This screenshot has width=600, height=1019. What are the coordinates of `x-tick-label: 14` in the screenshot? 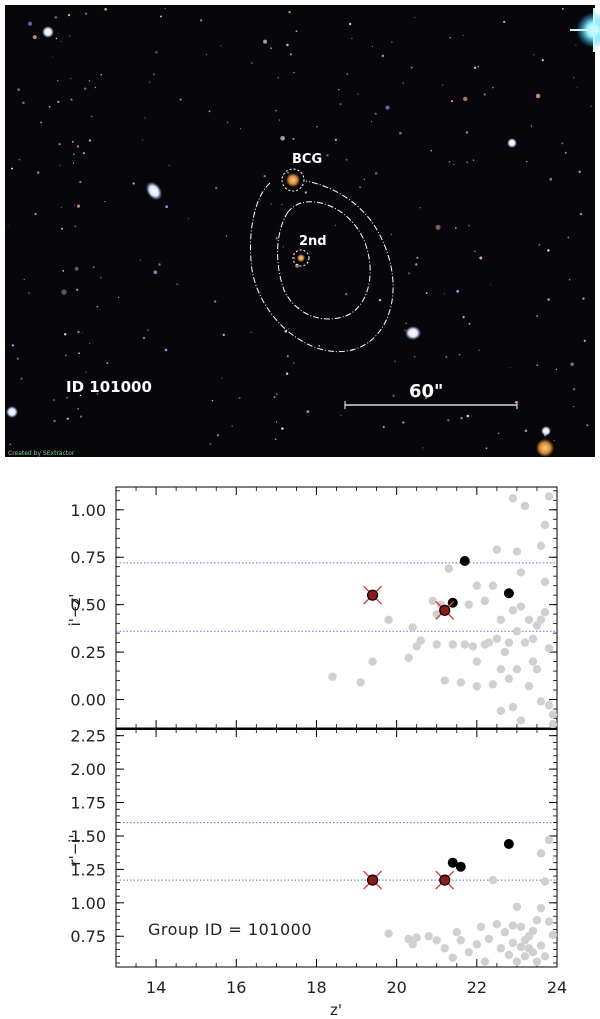 It's located at (156, 987).